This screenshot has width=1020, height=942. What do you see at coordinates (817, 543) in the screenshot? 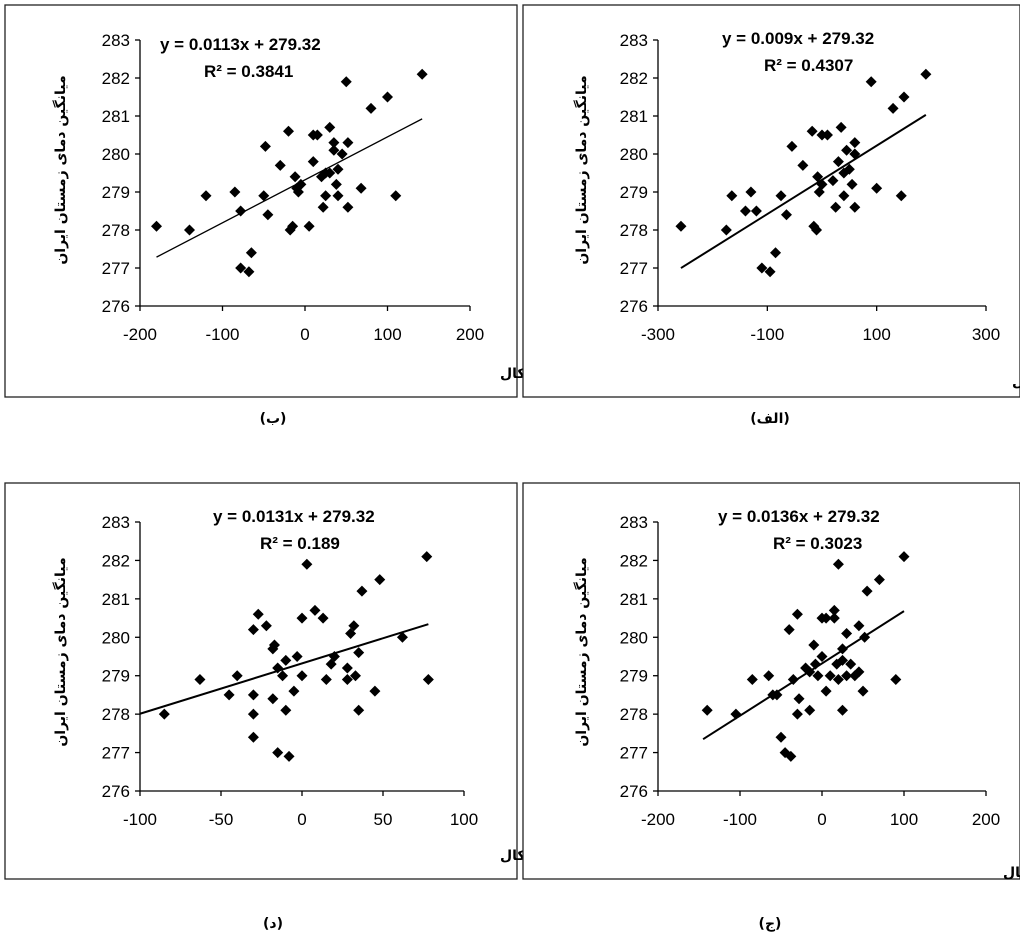
I see `r-squared-label: R² = 0.3023` at bounding box center [817, 543].